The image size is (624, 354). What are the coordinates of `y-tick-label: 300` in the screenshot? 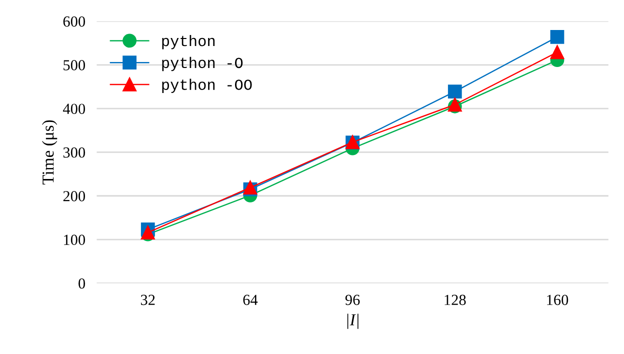 It's located at (74, 152).